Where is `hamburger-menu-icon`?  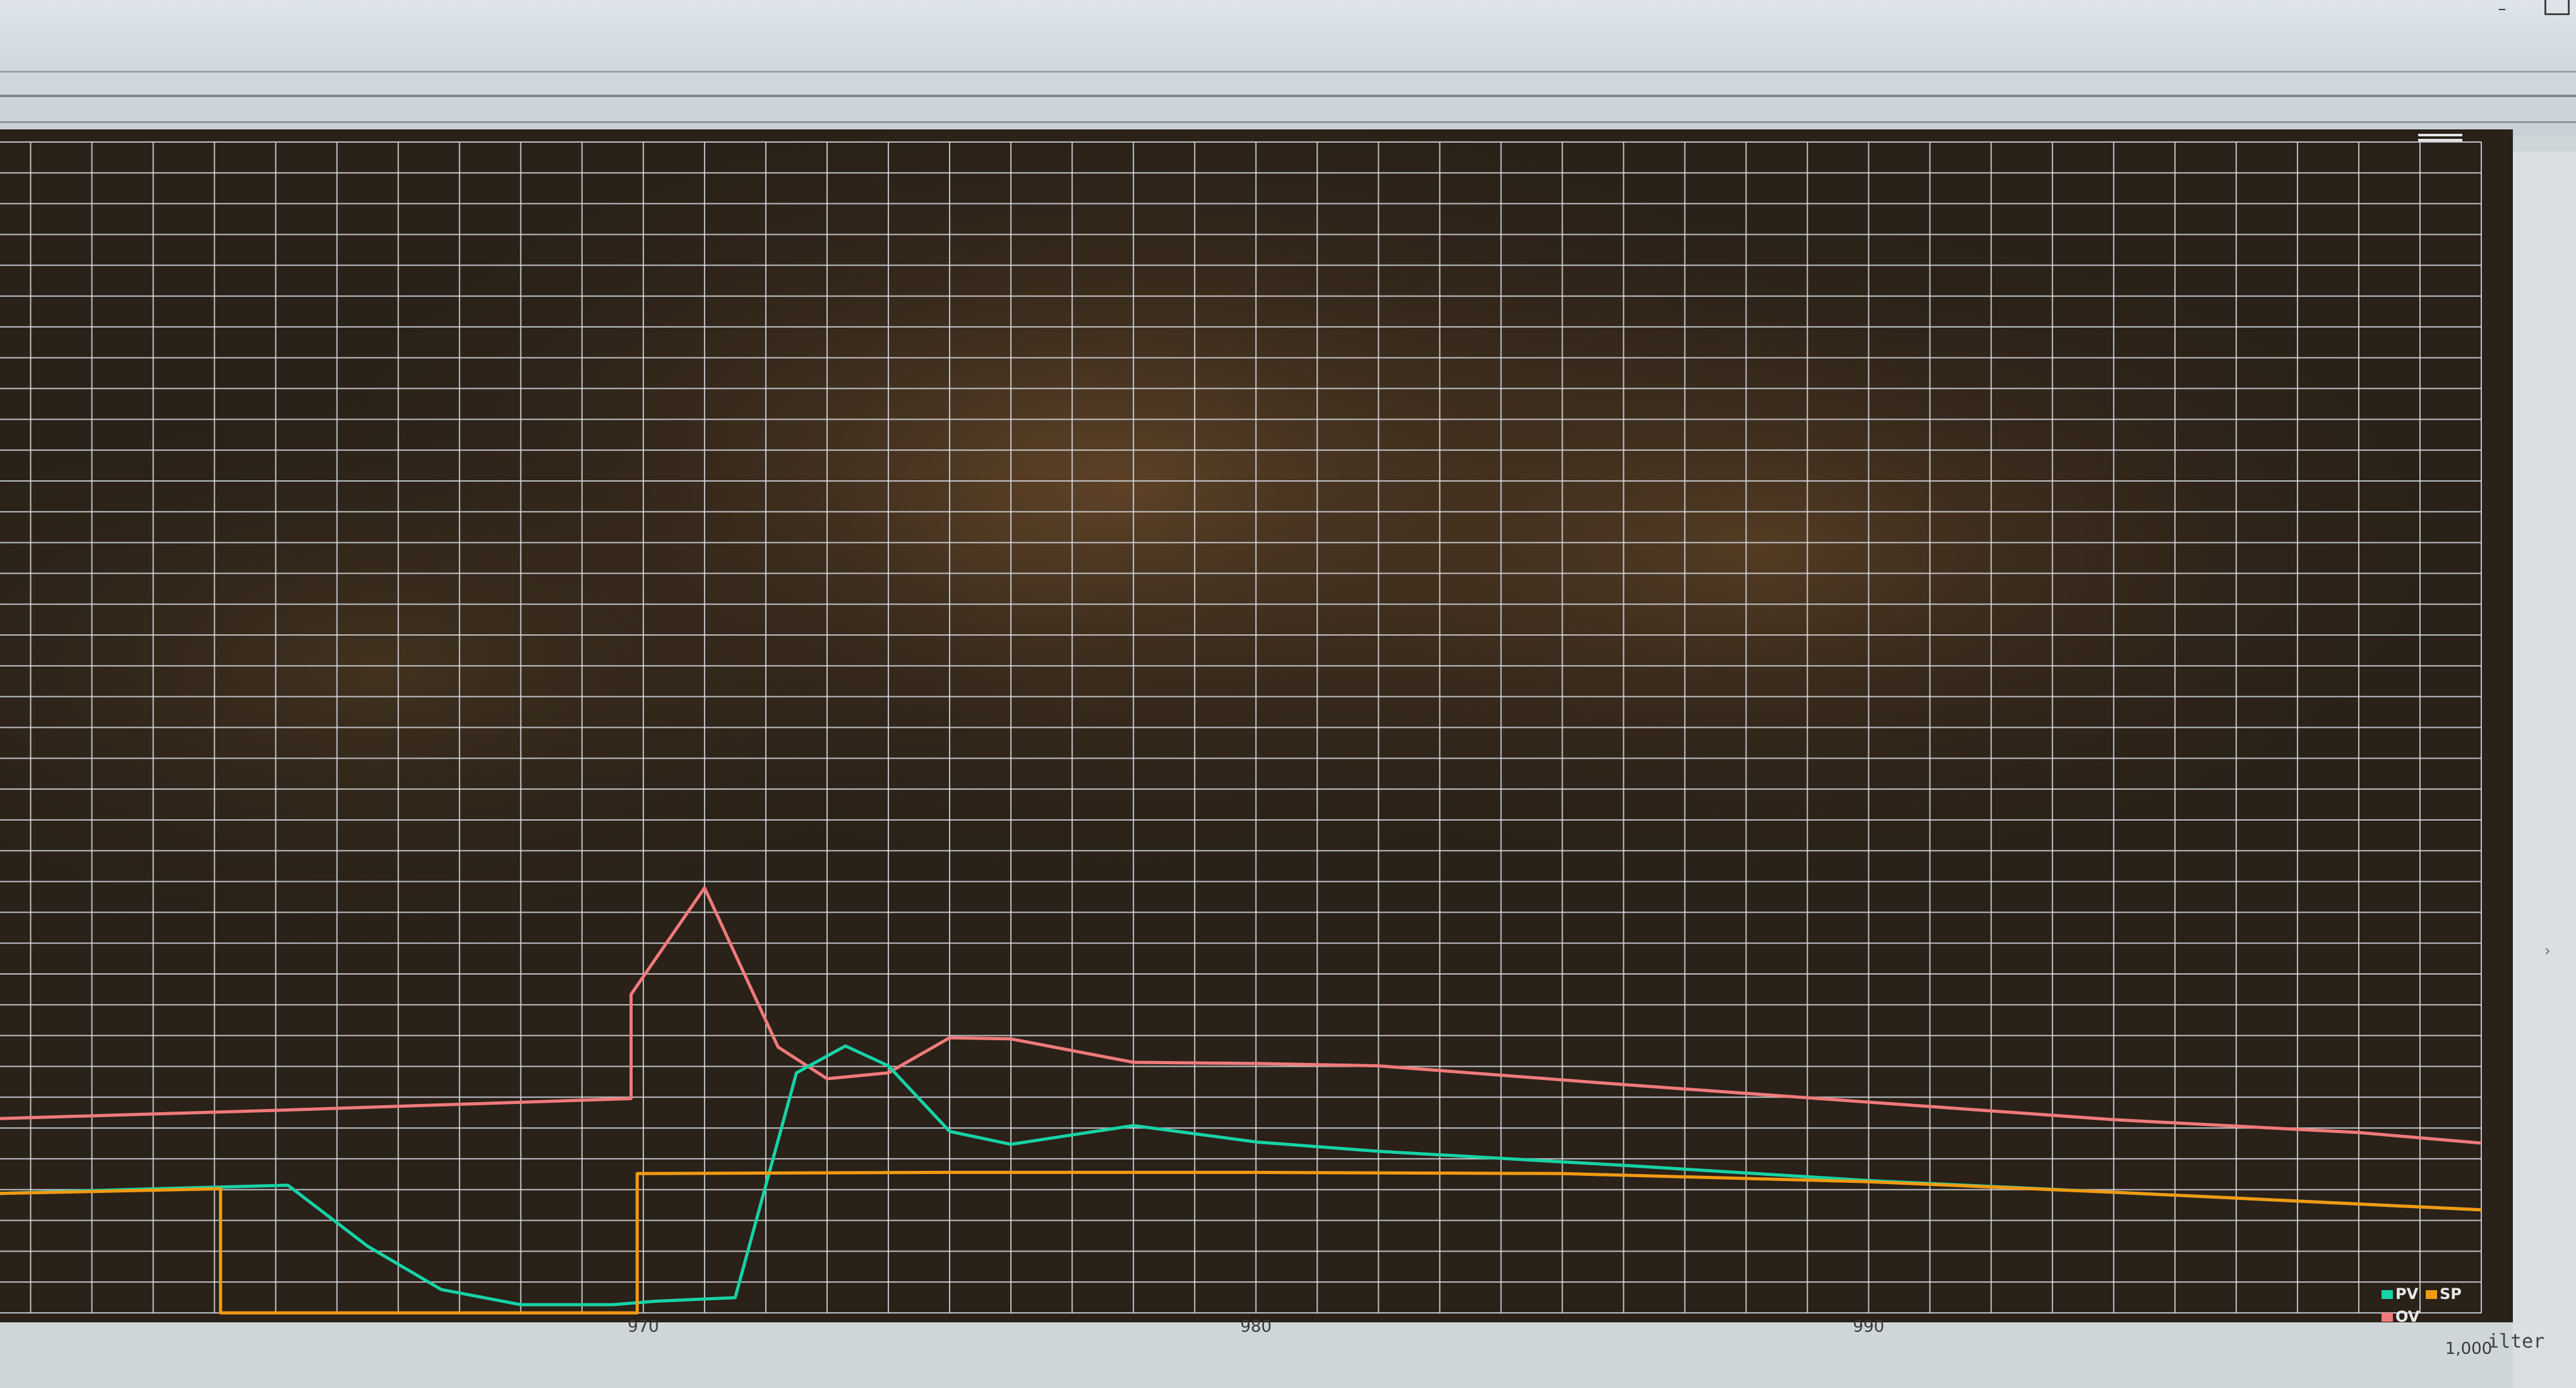
hamburger-menu-icon is located at coordinates (2440, 138).